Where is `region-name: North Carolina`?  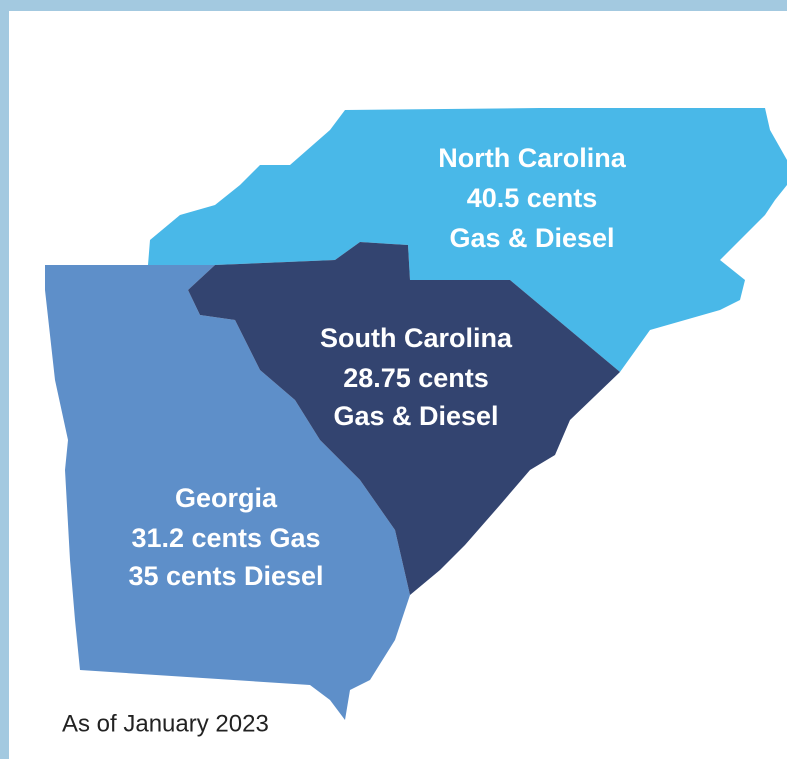 region-name: North Carolina is located at coordinates (532, 158).